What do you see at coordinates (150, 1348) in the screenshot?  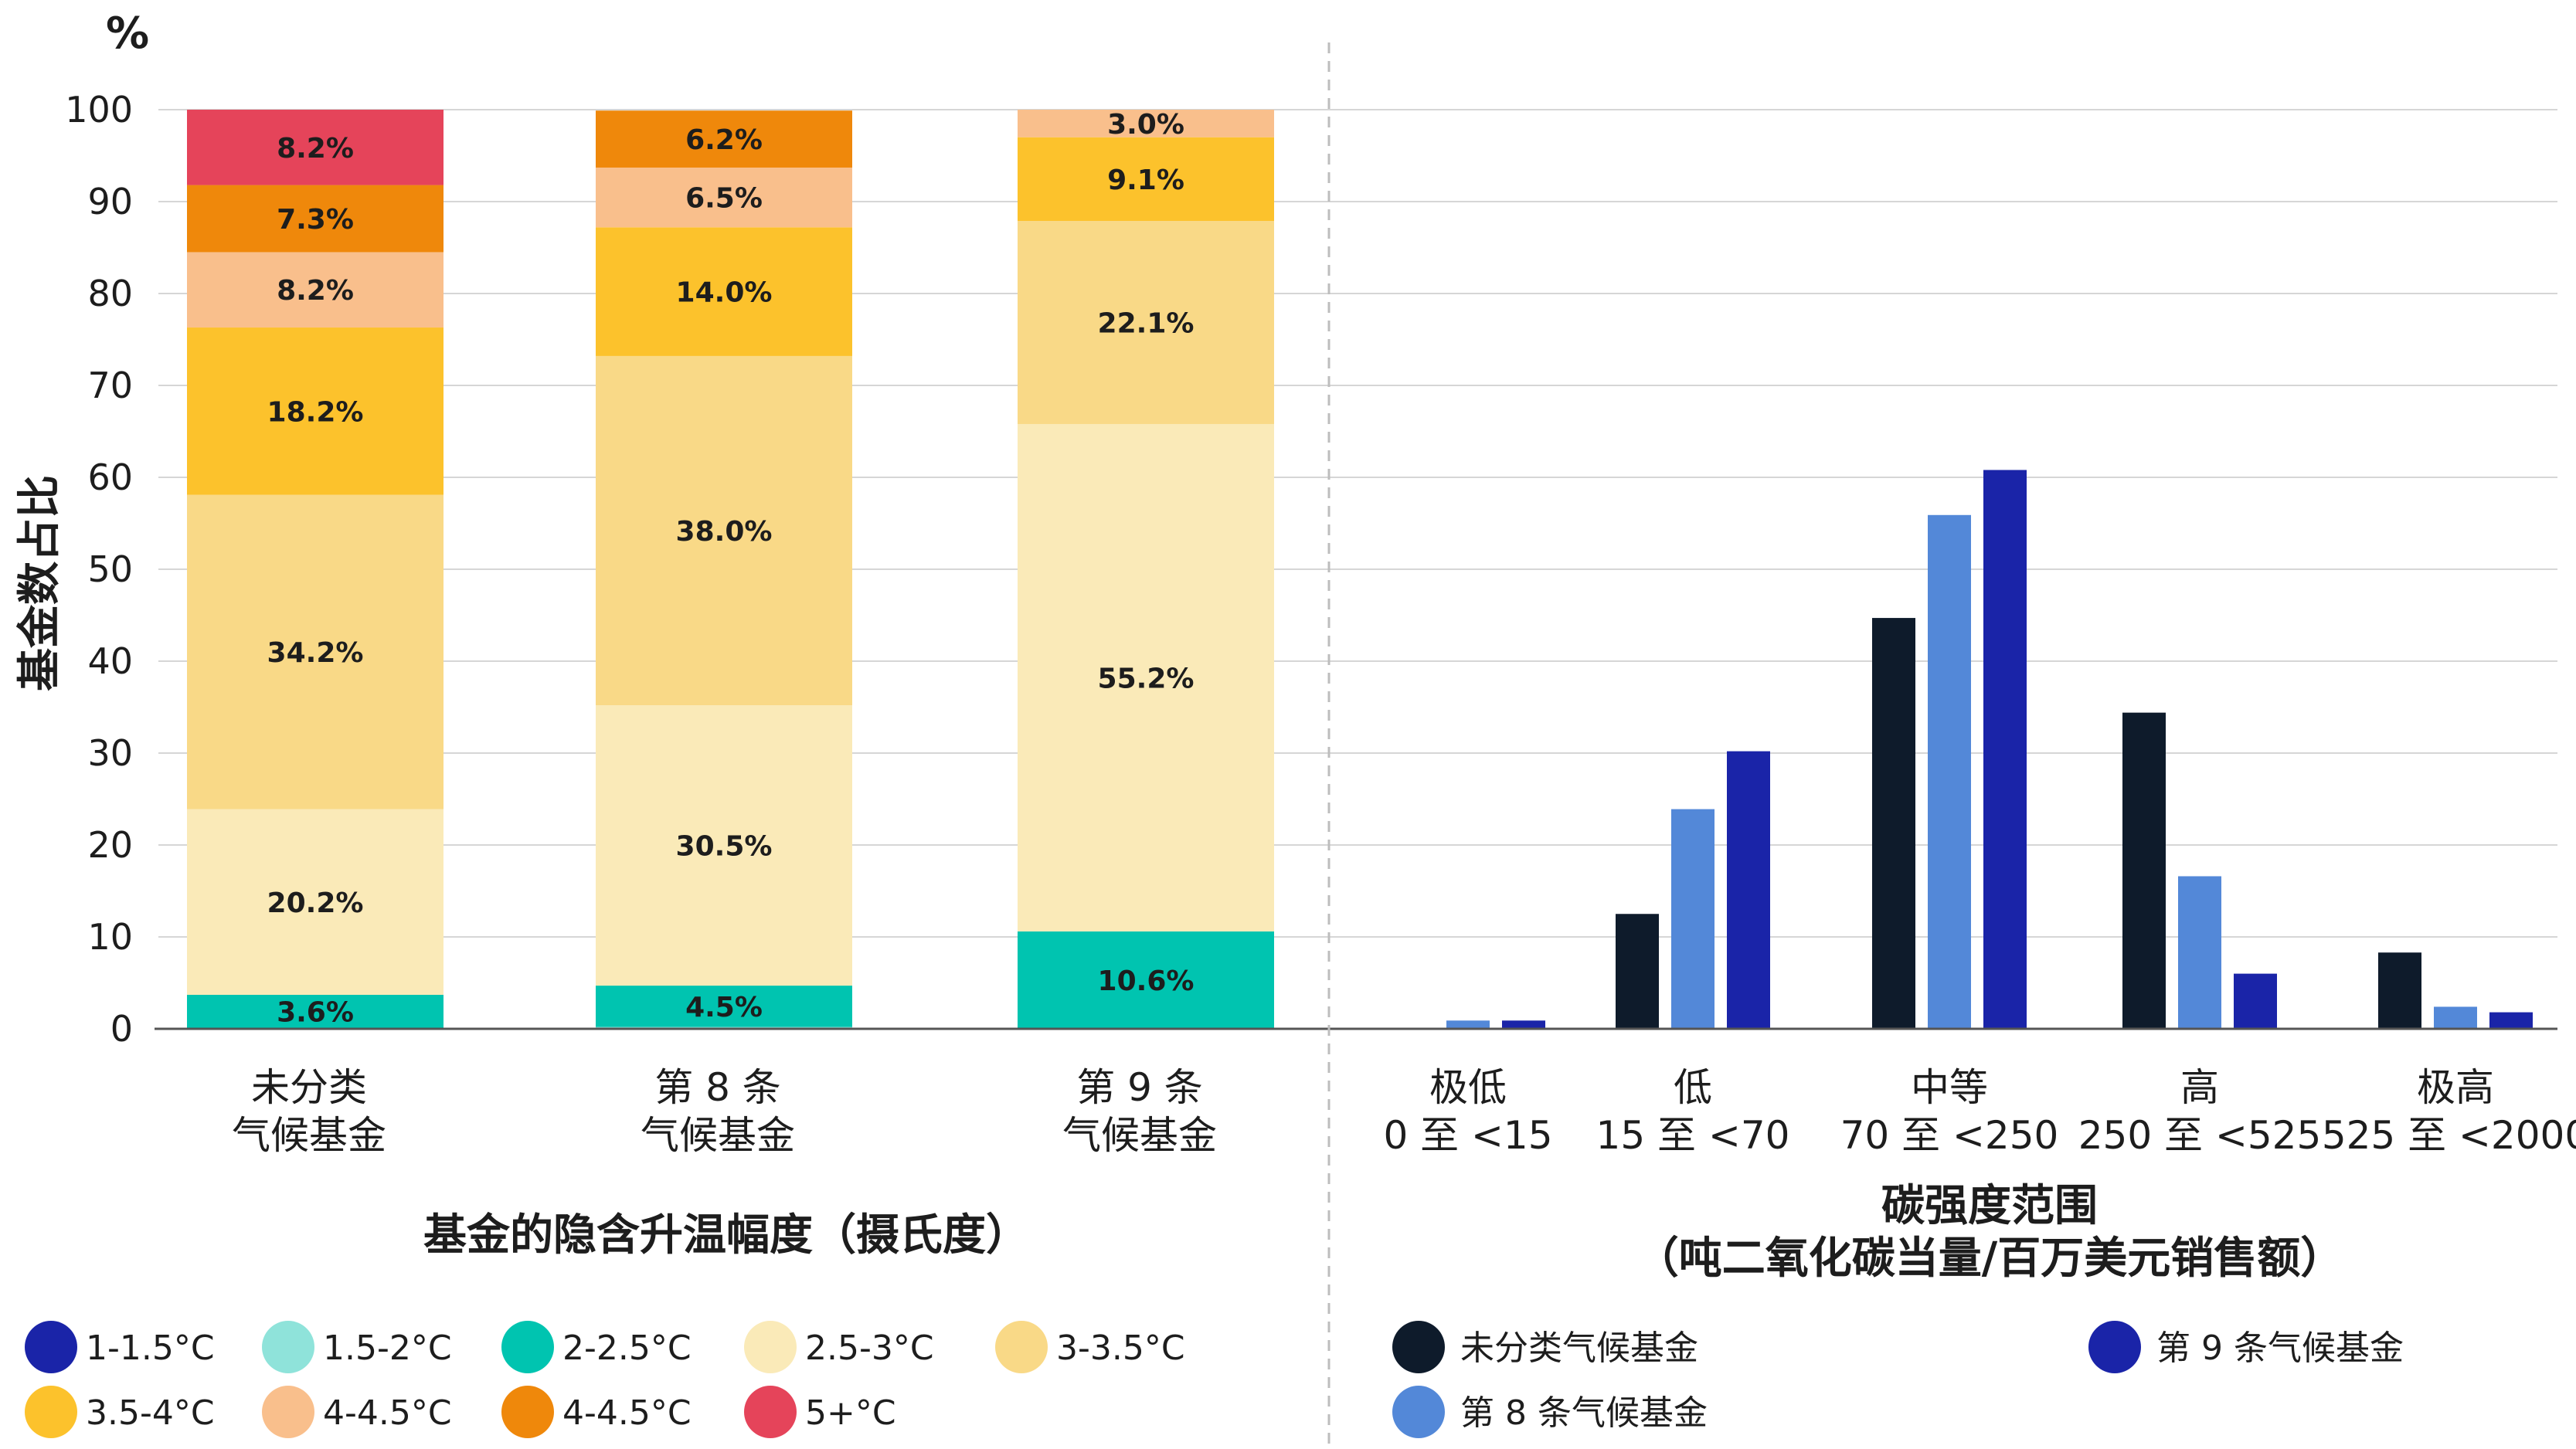 I see `legend-label: 1-1.5°C` at bounding box center [150, 1348].